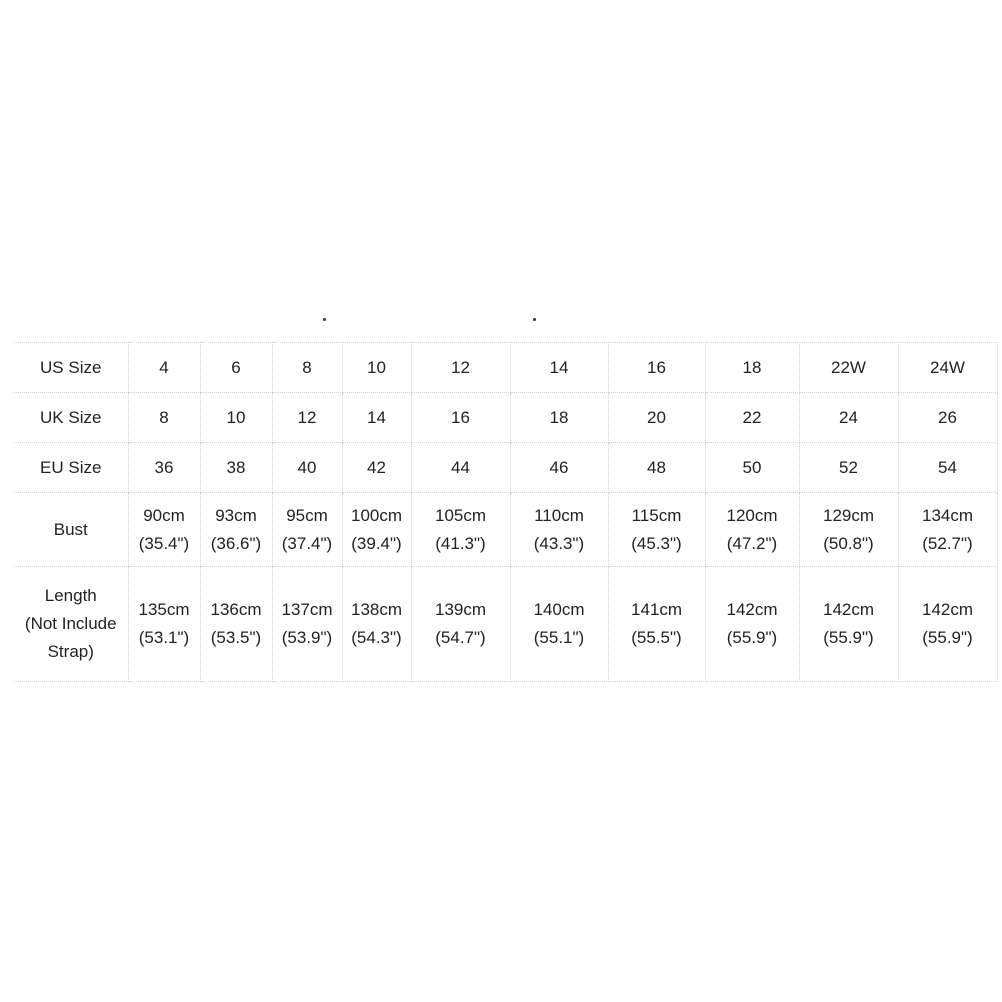  Describe the element at coordinates (307, 543) in the screenshot. I see `table-cell-line: (37.4")` at that location.